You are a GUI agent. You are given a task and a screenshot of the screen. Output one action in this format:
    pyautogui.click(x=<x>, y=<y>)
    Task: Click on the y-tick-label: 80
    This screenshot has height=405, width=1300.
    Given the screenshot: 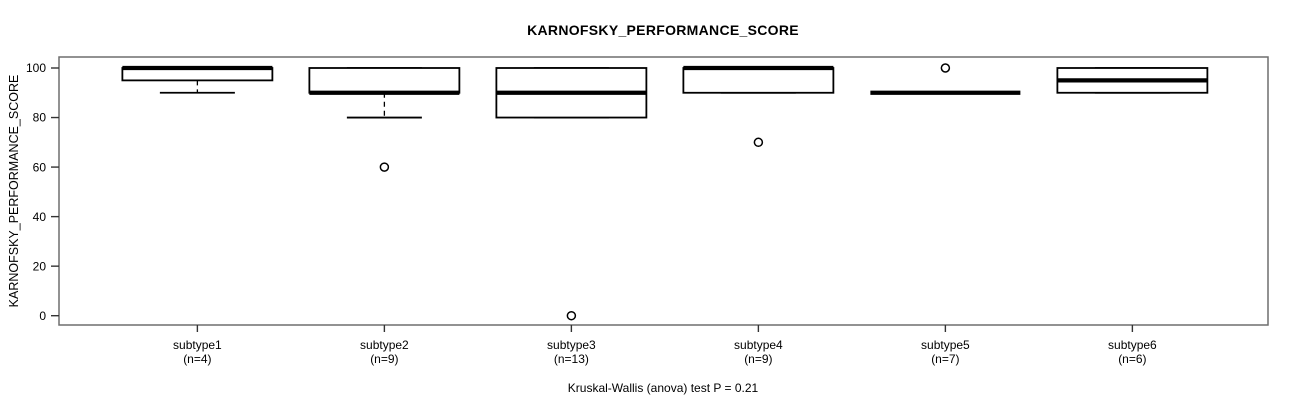 What is the action you would take?
    pyautogui.click(x=40, y=118)
    